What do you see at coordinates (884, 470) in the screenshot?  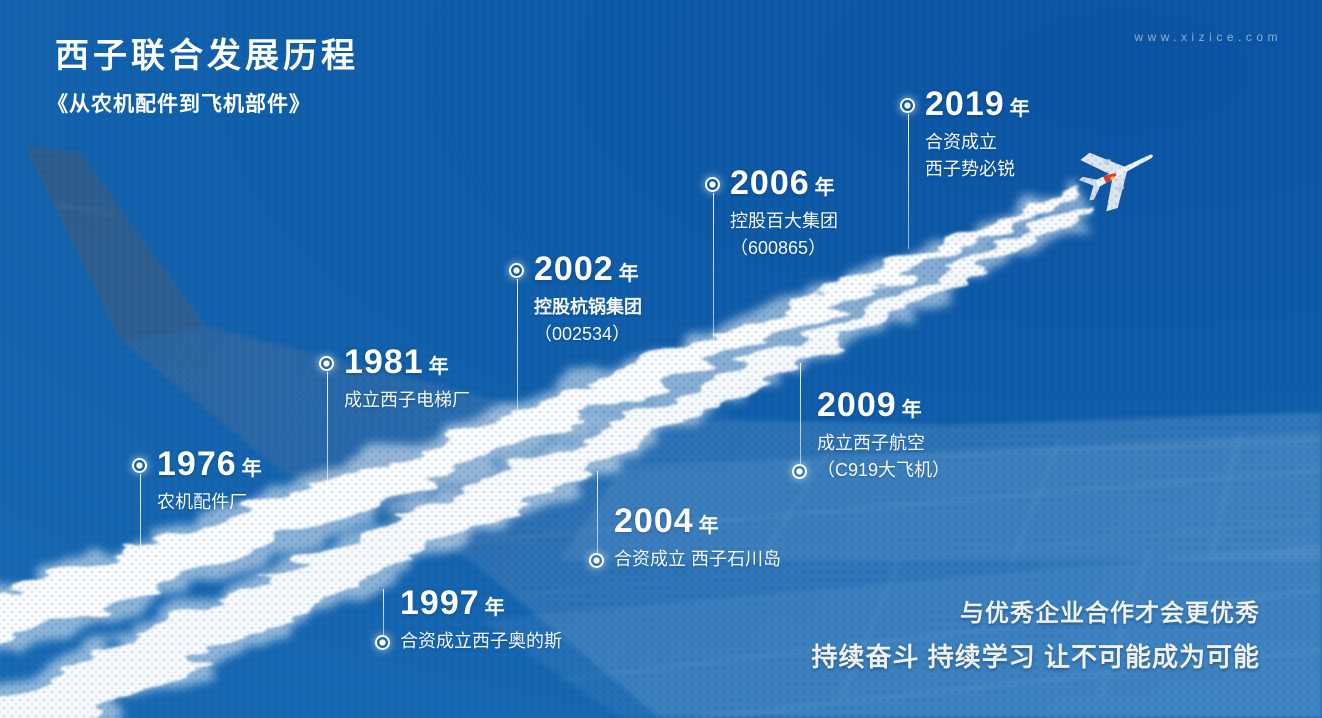 I see `event-desc-code: （C919大飞机）` at bounding box center [884, 470].